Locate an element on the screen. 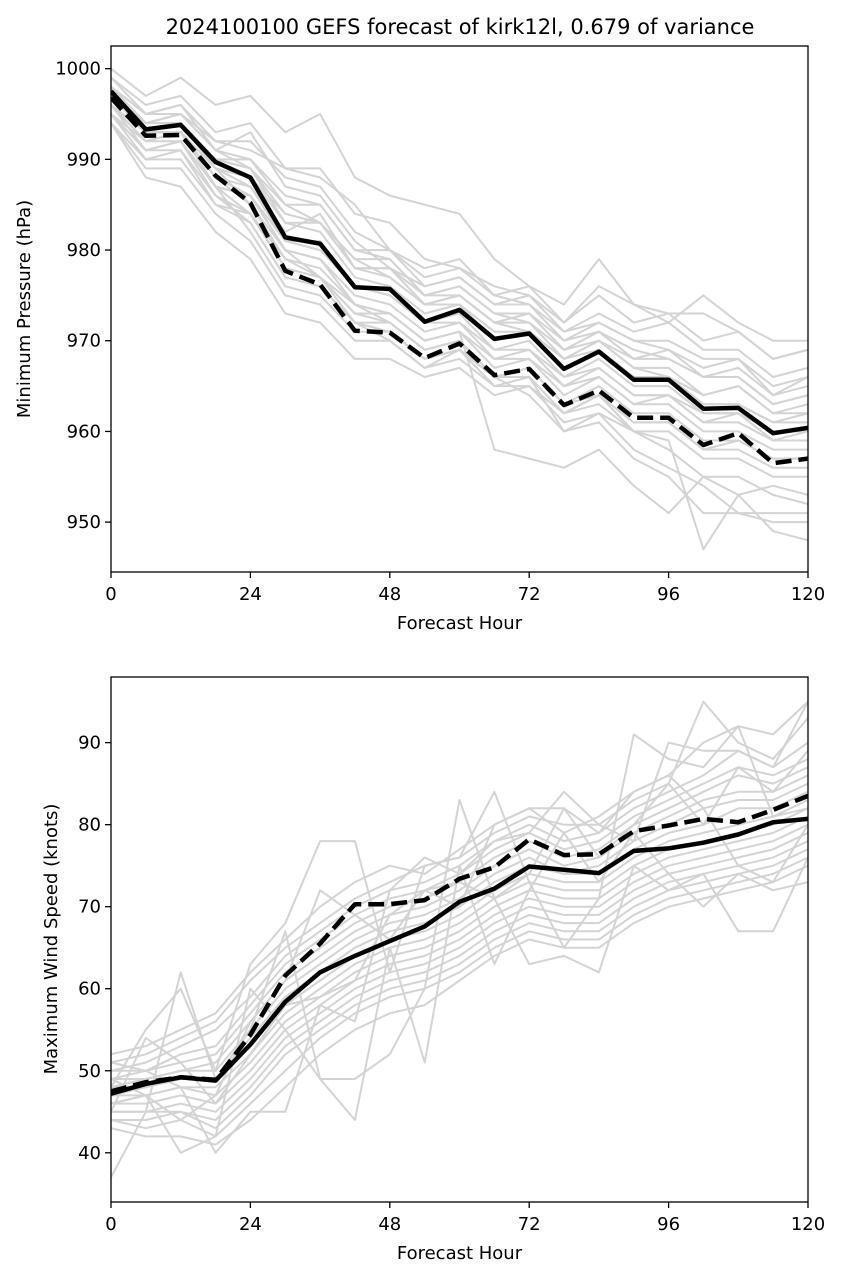 Image resolution: width=843 pixels, height=1279 pixels. pressure-x-axis-label: Forecast Hour is located at coordinates (460, 623).